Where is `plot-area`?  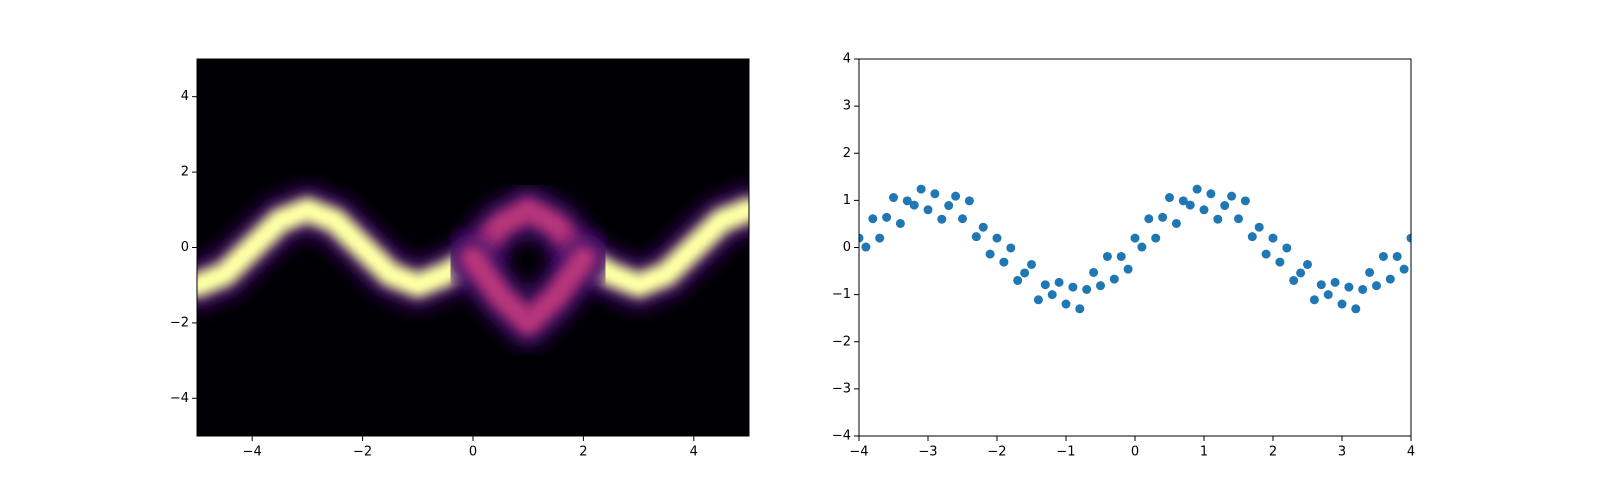
plot-area is located at coordinates (1135, 249).